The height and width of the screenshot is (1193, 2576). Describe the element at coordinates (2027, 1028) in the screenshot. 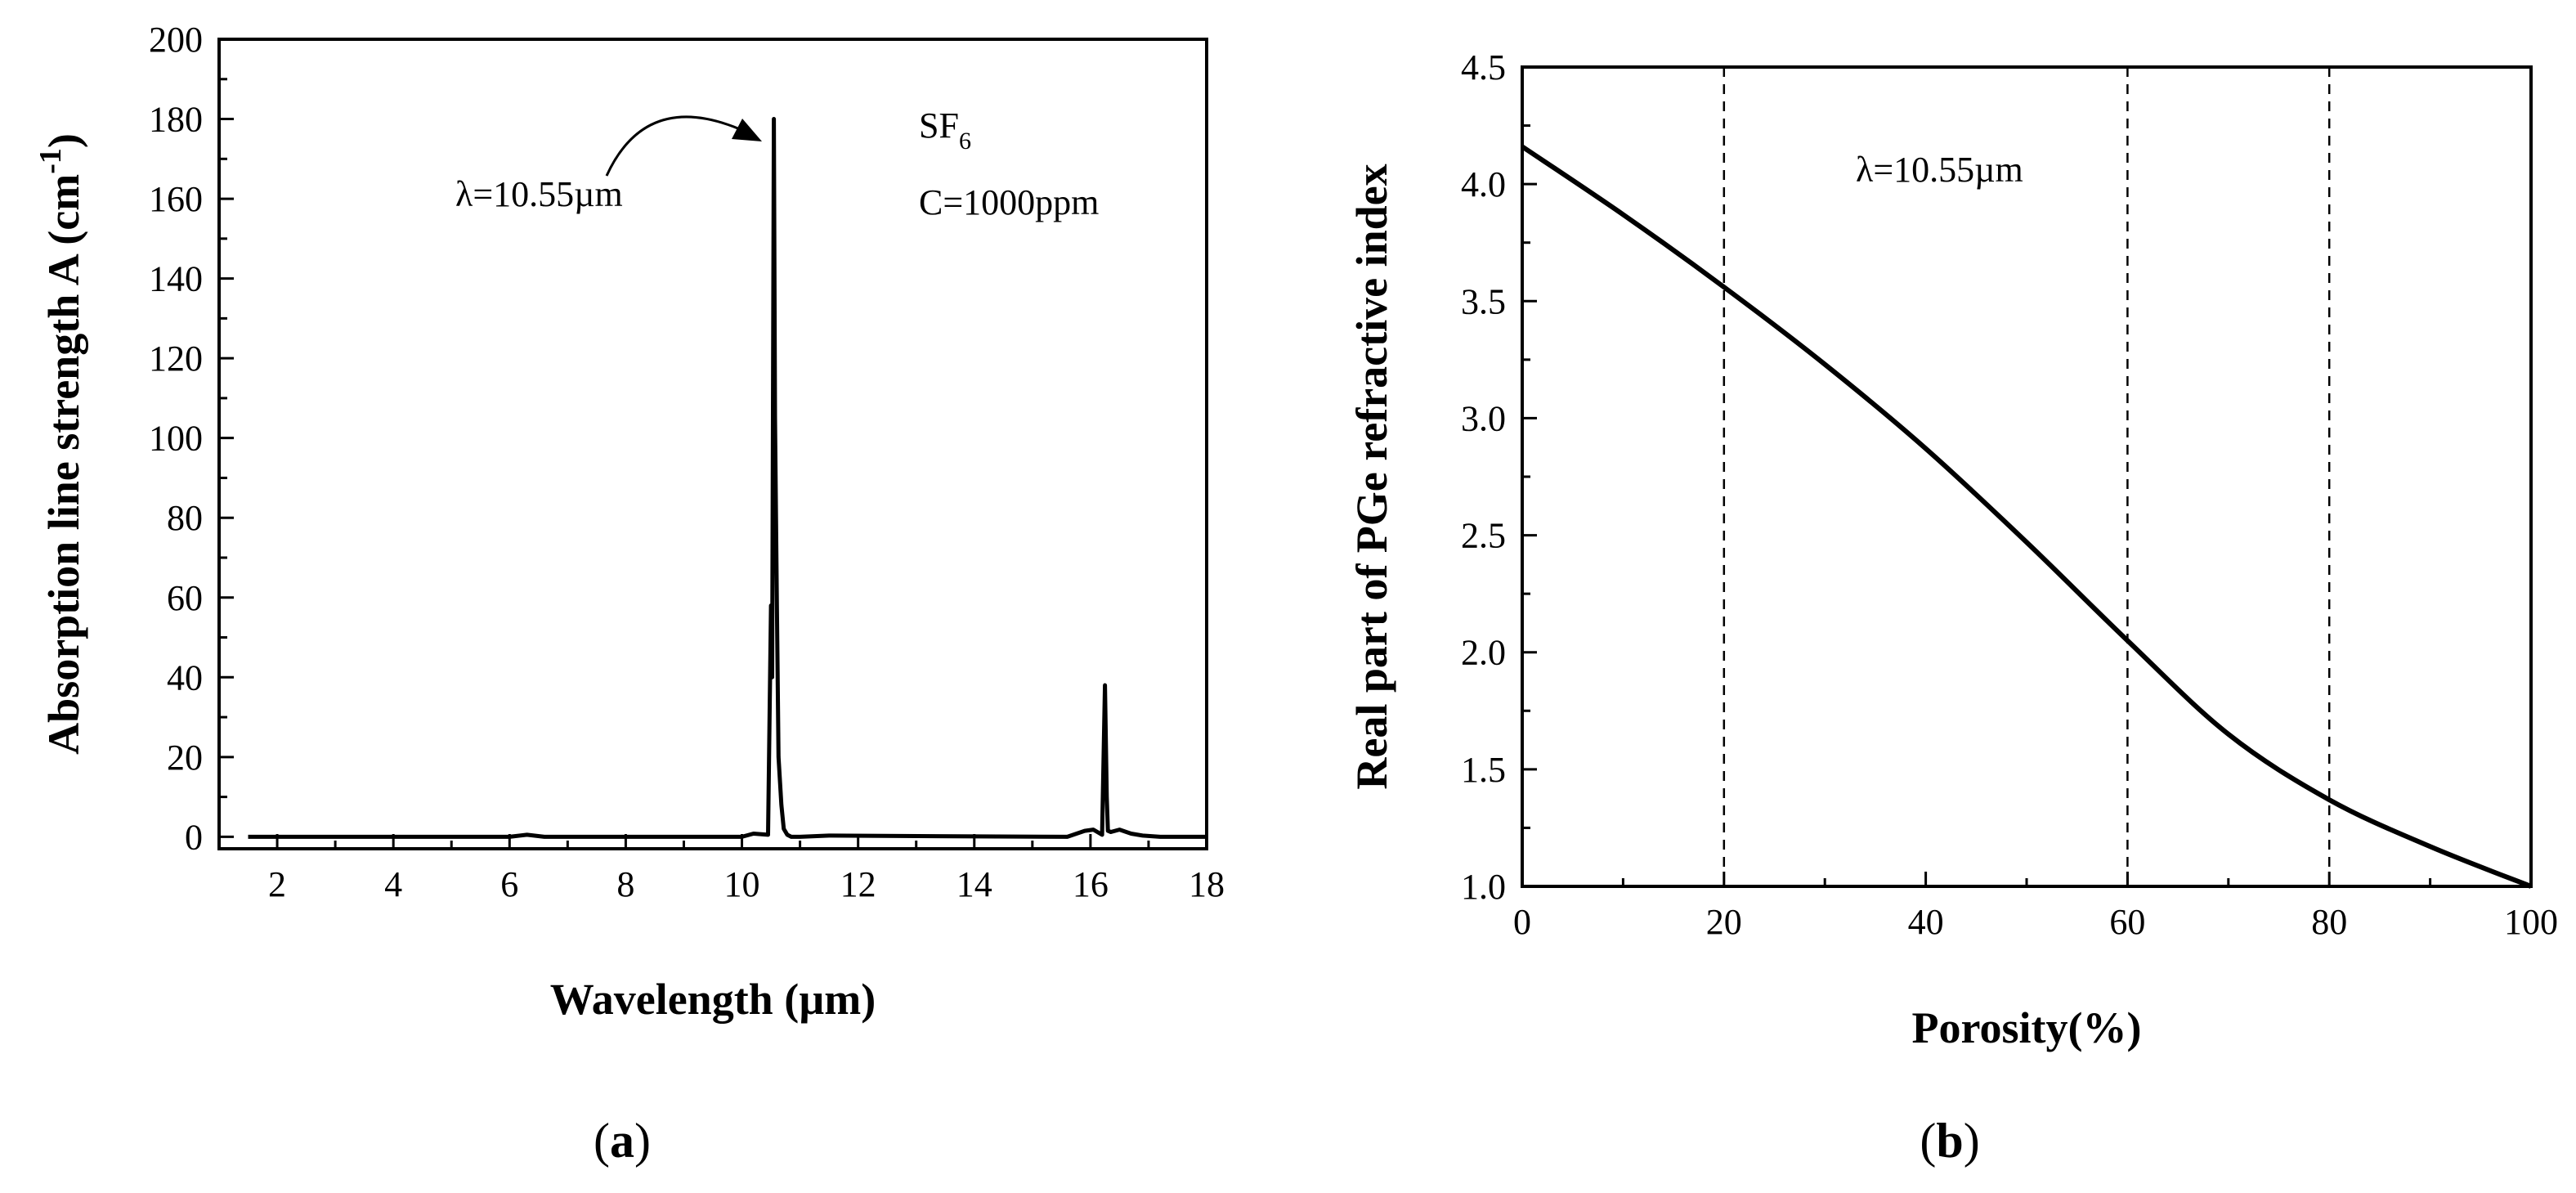

I see `chart-b-x-axis-title: Porosity(%)` at that location.